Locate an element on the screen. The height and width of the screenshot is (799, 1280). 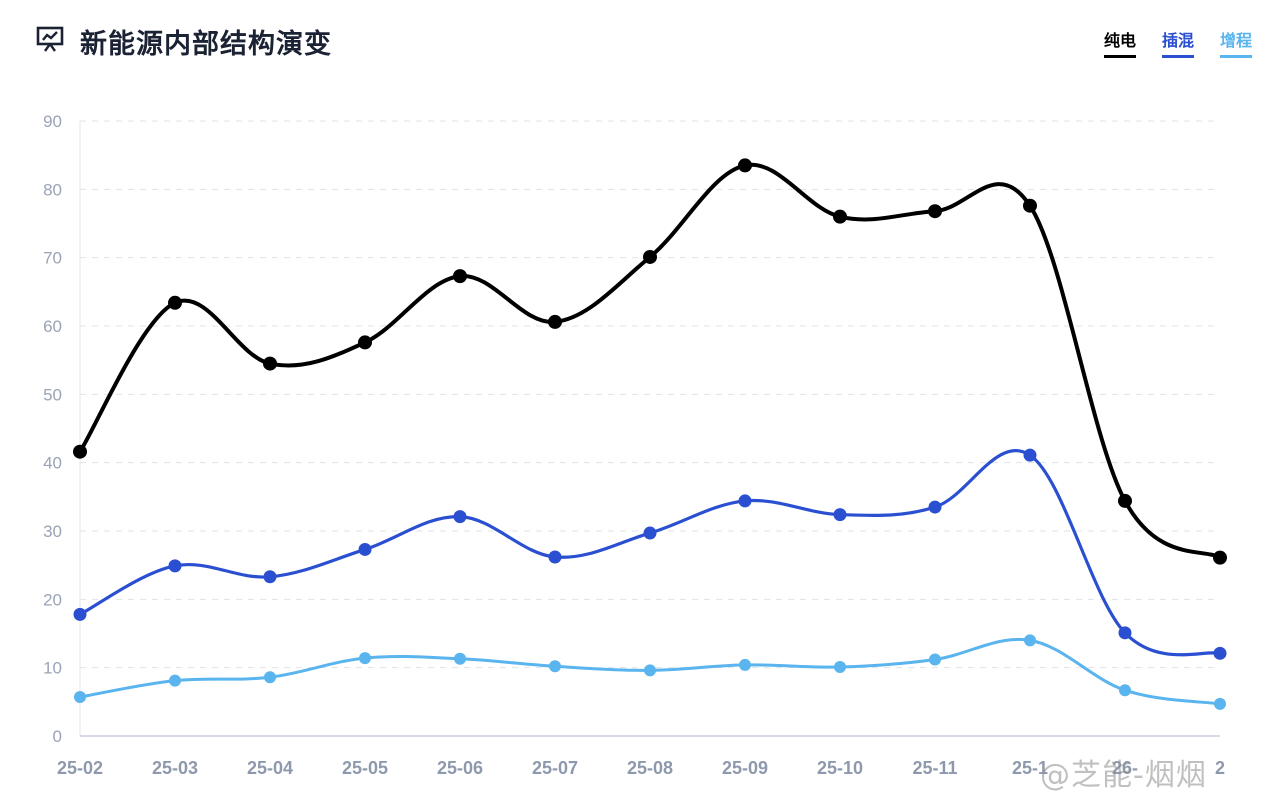
y-tick-label: 90 is located at coordinates (52, 121).